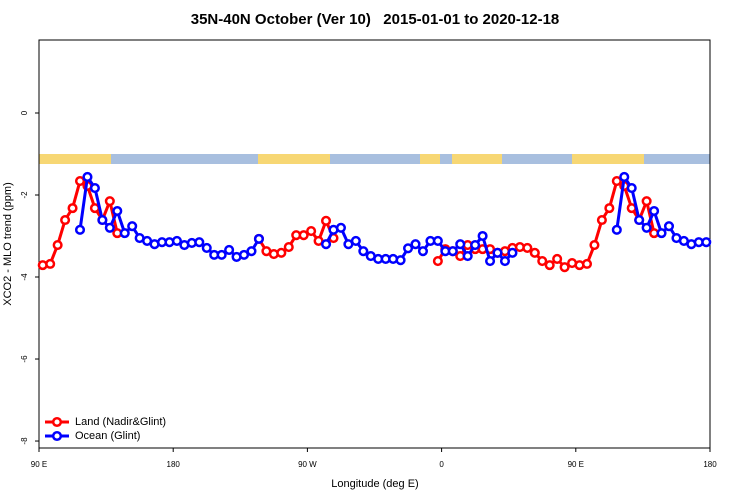 This screenshot has width=750, height=500. I want to click on y-tick-label: -6, so click(24, 359).